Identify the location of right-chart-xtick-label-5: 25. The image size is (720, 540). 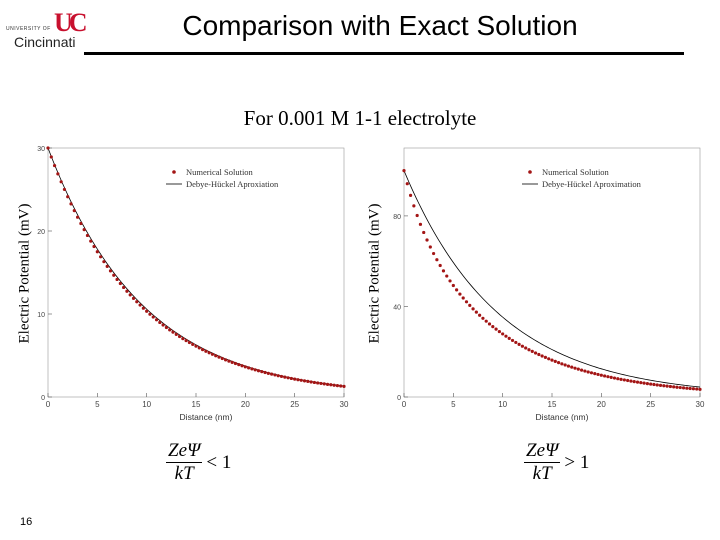
(650, 404).